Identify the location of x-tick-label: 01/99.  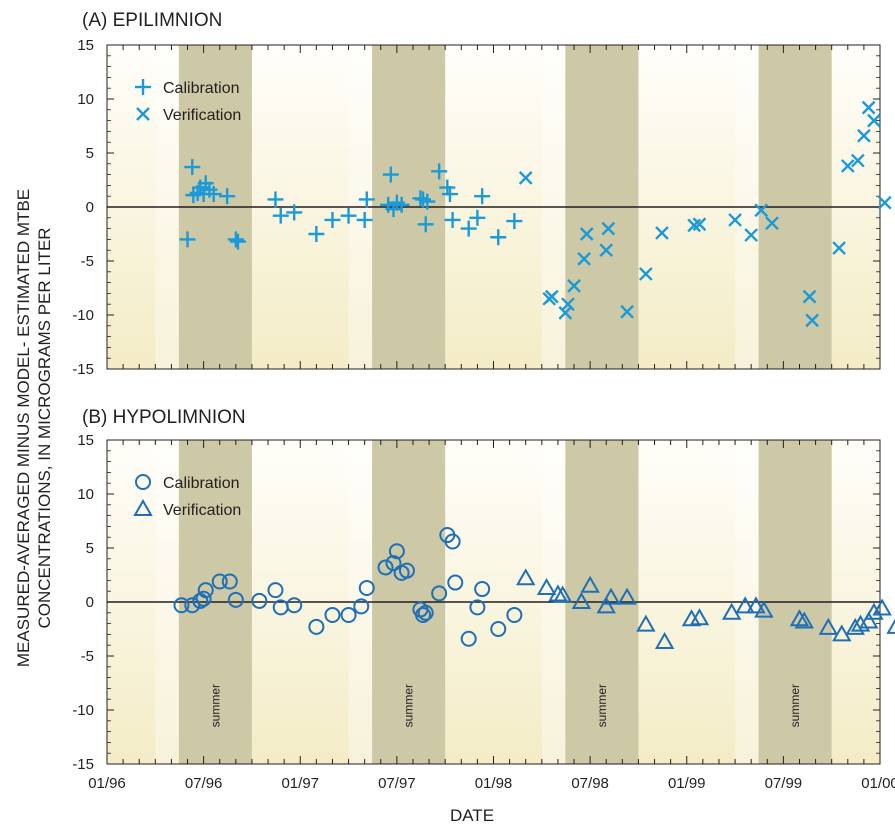
(687, 783).